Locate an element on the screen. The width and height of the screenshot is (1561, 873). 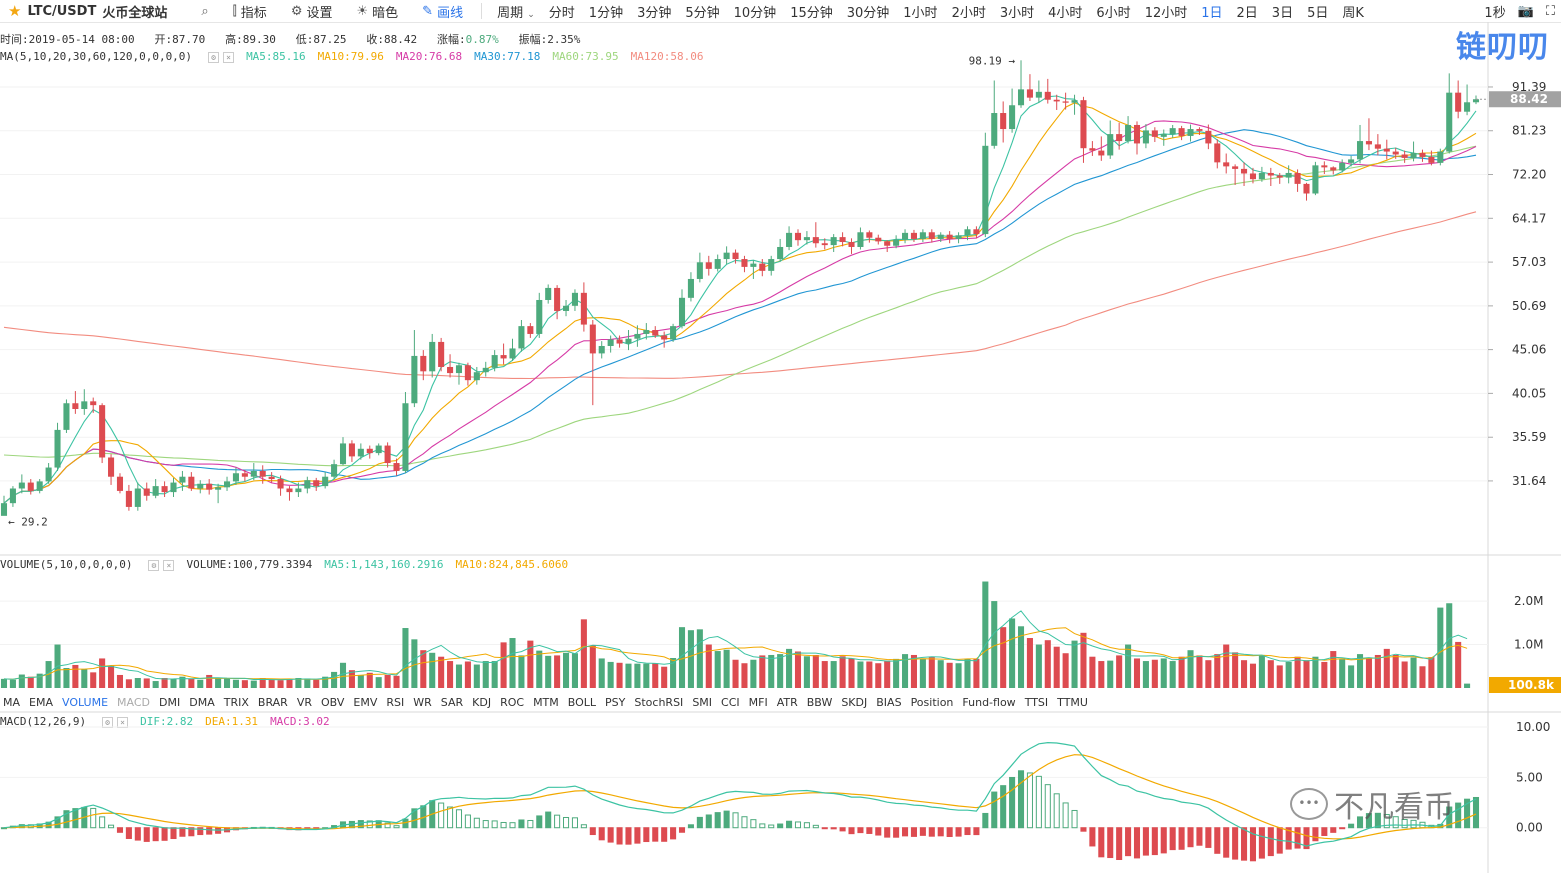
indicator-tab-obv: OBV is located at coordinates (333, 702).